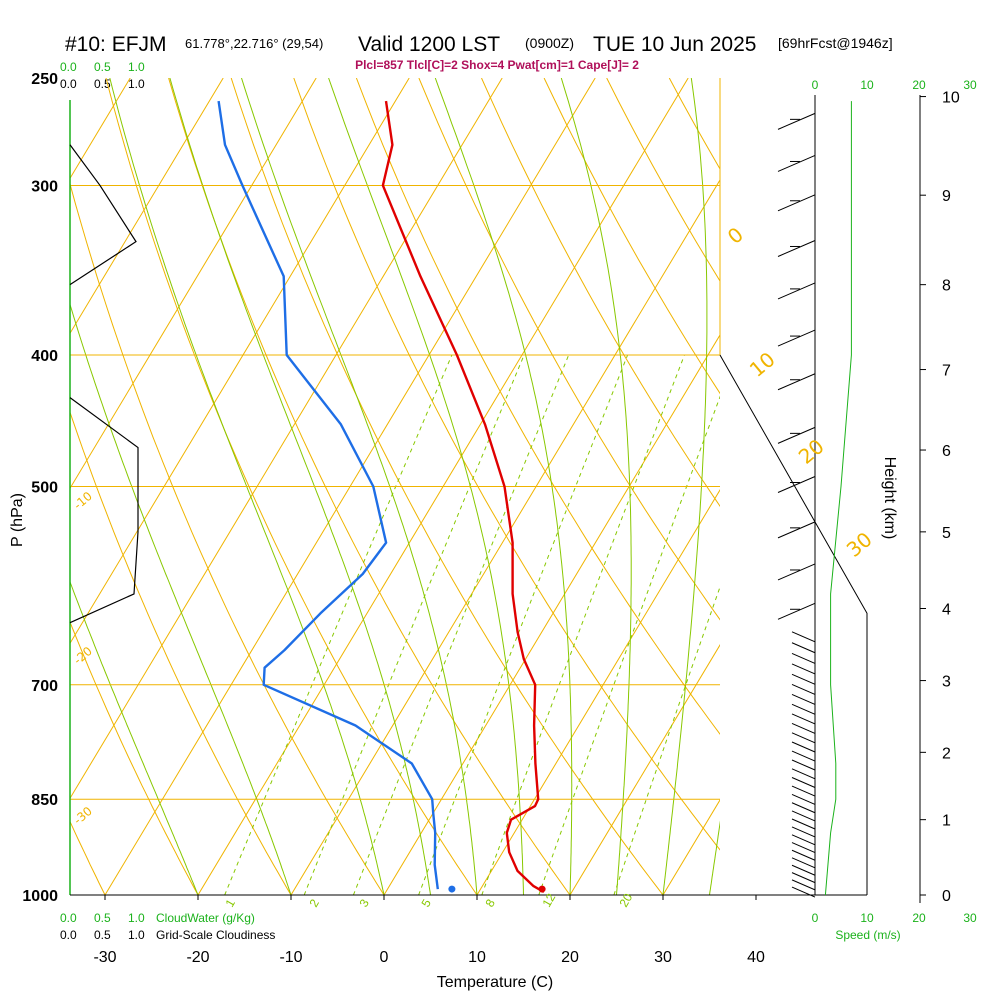 The height and width of the screenshot is (1000, 1000). I want to click on x-tick-label: -30, so click(104, 957).